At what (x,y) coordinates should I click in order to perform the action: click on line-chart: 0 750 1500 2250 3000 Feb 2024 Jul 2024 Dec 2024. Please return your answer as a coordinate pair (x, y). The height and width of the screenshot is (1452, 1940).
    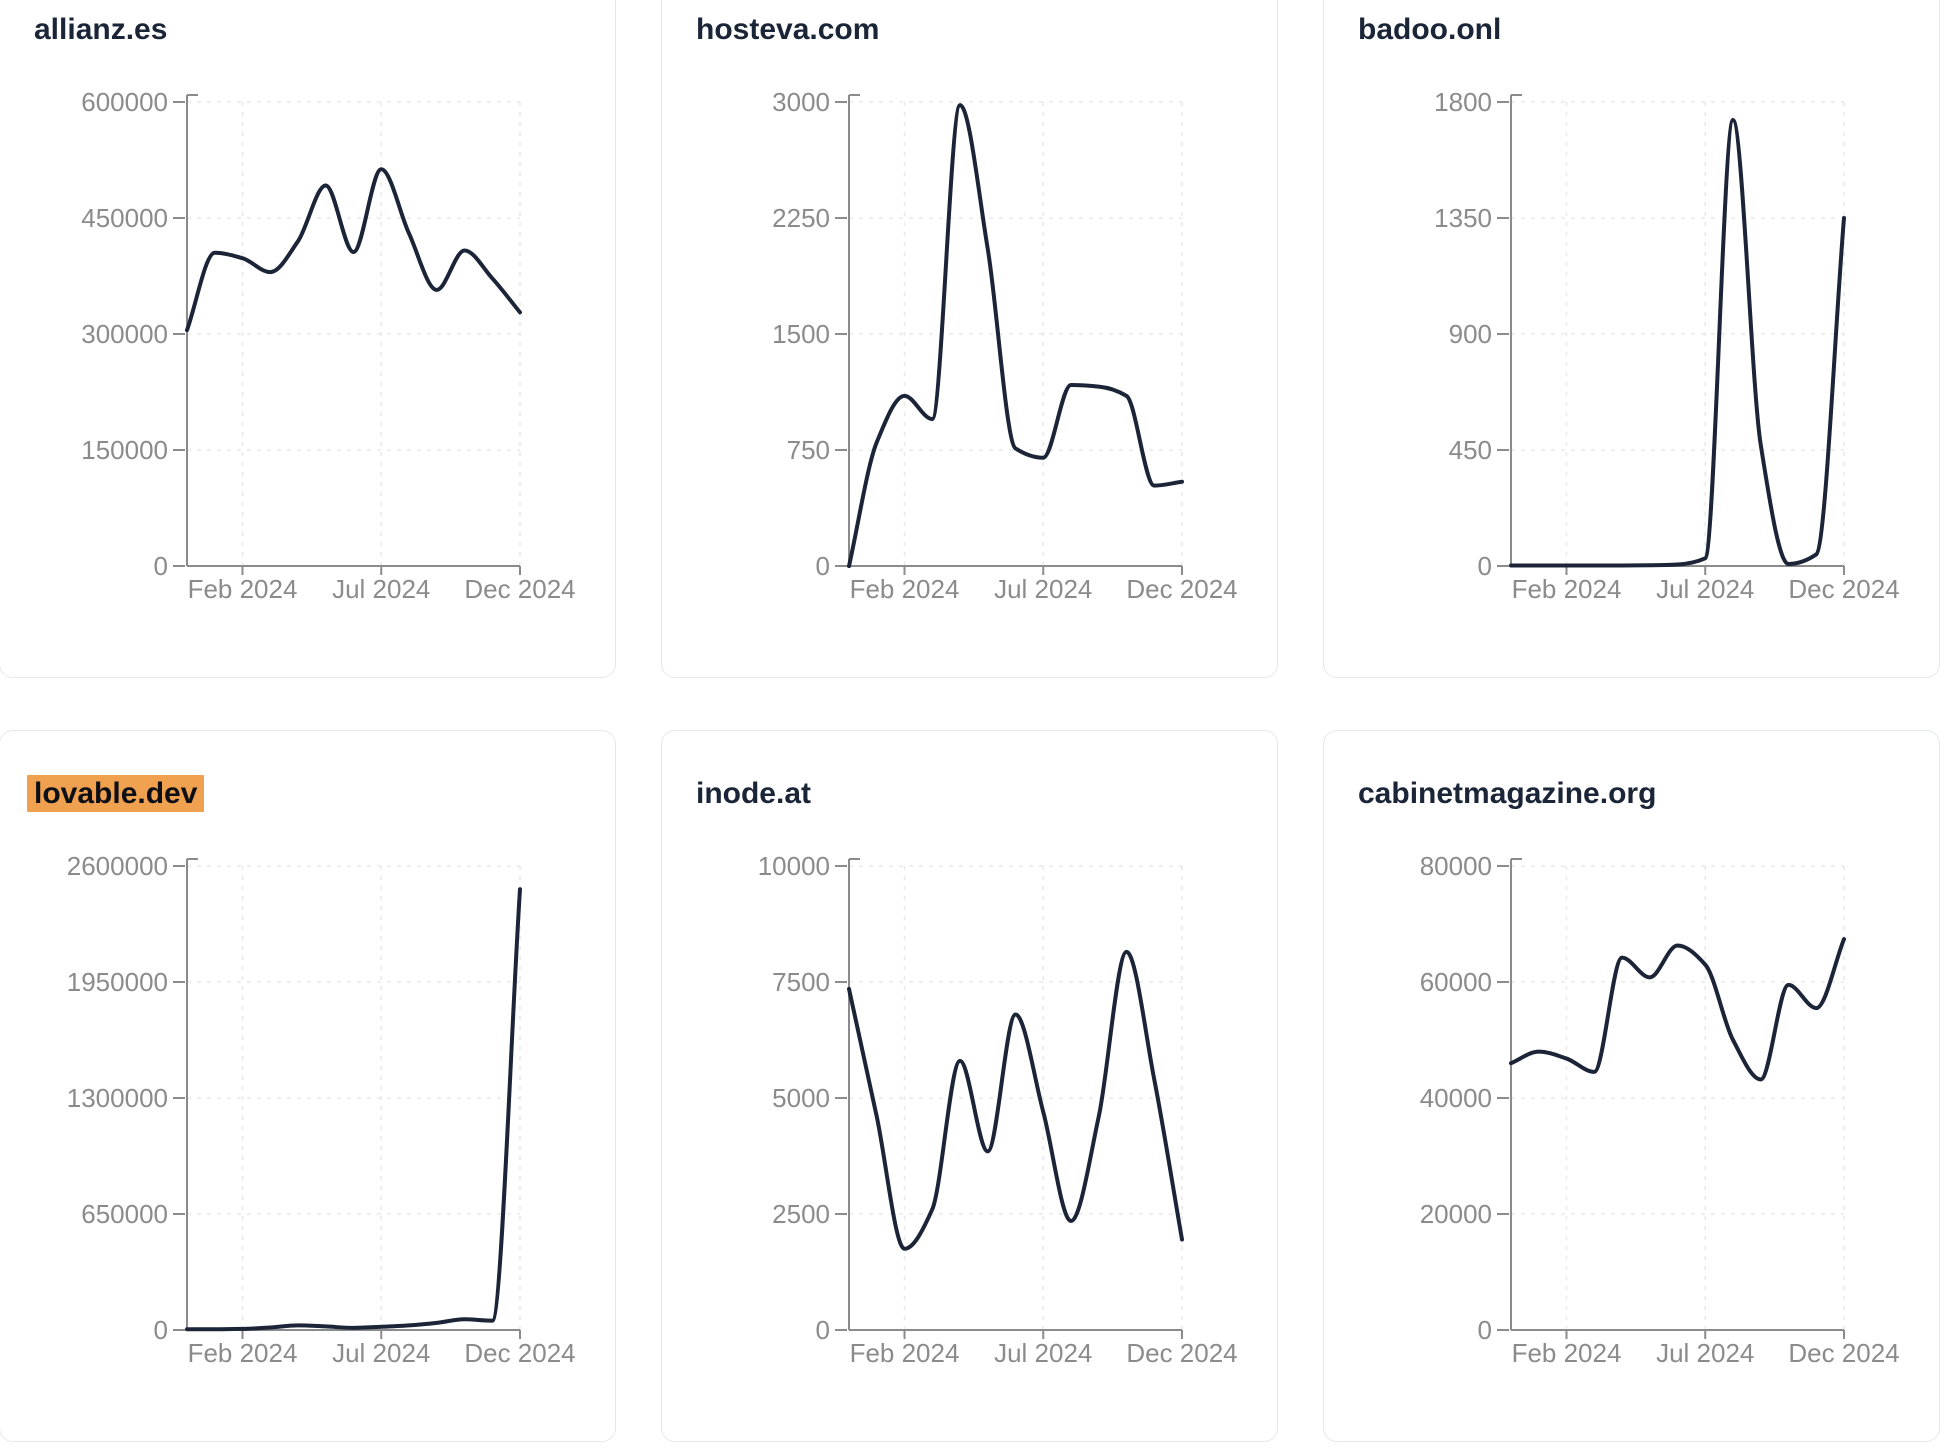
    Looking at the image, I should click on (1005, 345).